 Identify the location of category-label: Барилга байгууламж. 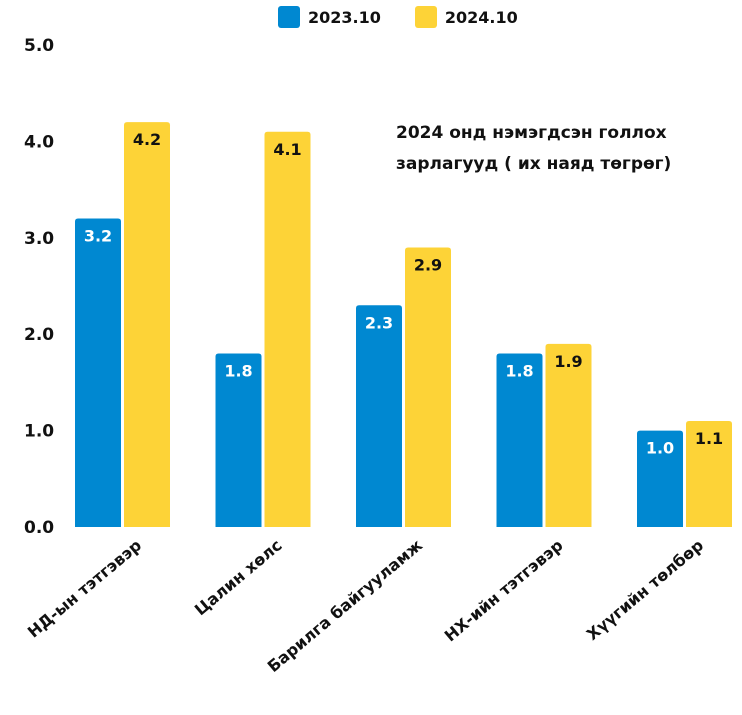
(345, 605).